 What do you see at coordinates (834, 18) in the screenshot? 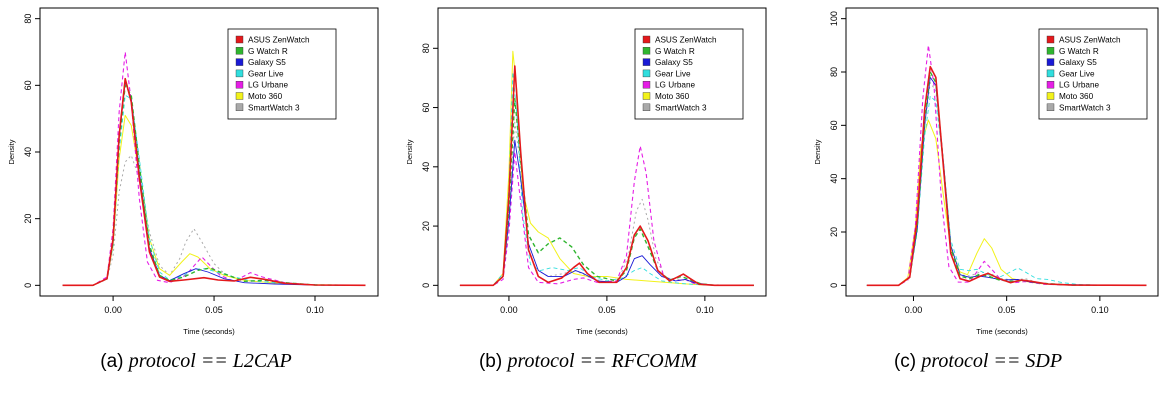
I see `y-tick-label: 100` at bounding box center [834, 18].